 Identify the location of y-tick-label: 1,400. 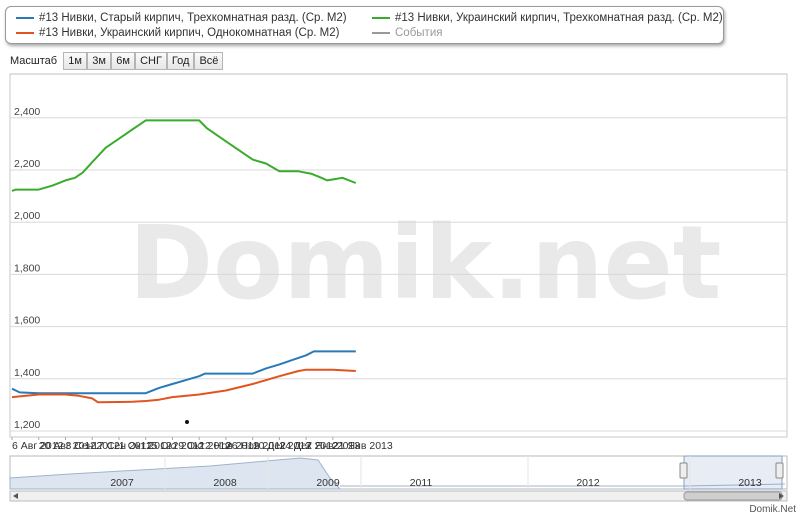
(27, 373).